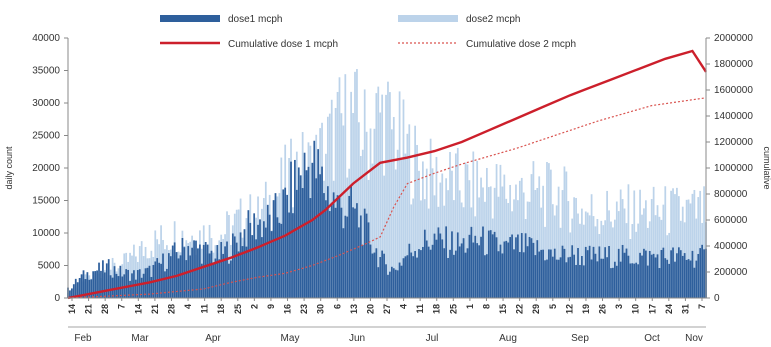 The width and height of the screenshot is (771, 347). I want to click on y-right-tick-label: 600000, so click(731, 220).